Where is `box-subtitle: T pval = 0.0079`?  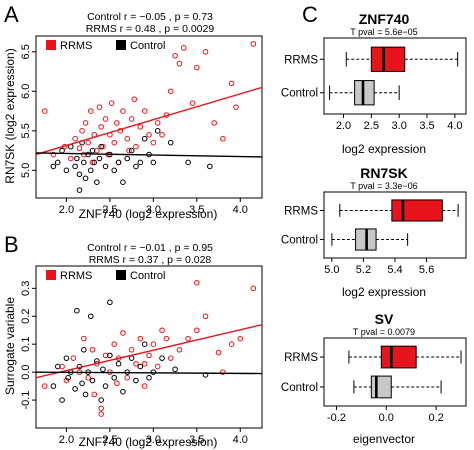
box-subtitle: T pval = 0.0079 is located at coordinates (384, 332).